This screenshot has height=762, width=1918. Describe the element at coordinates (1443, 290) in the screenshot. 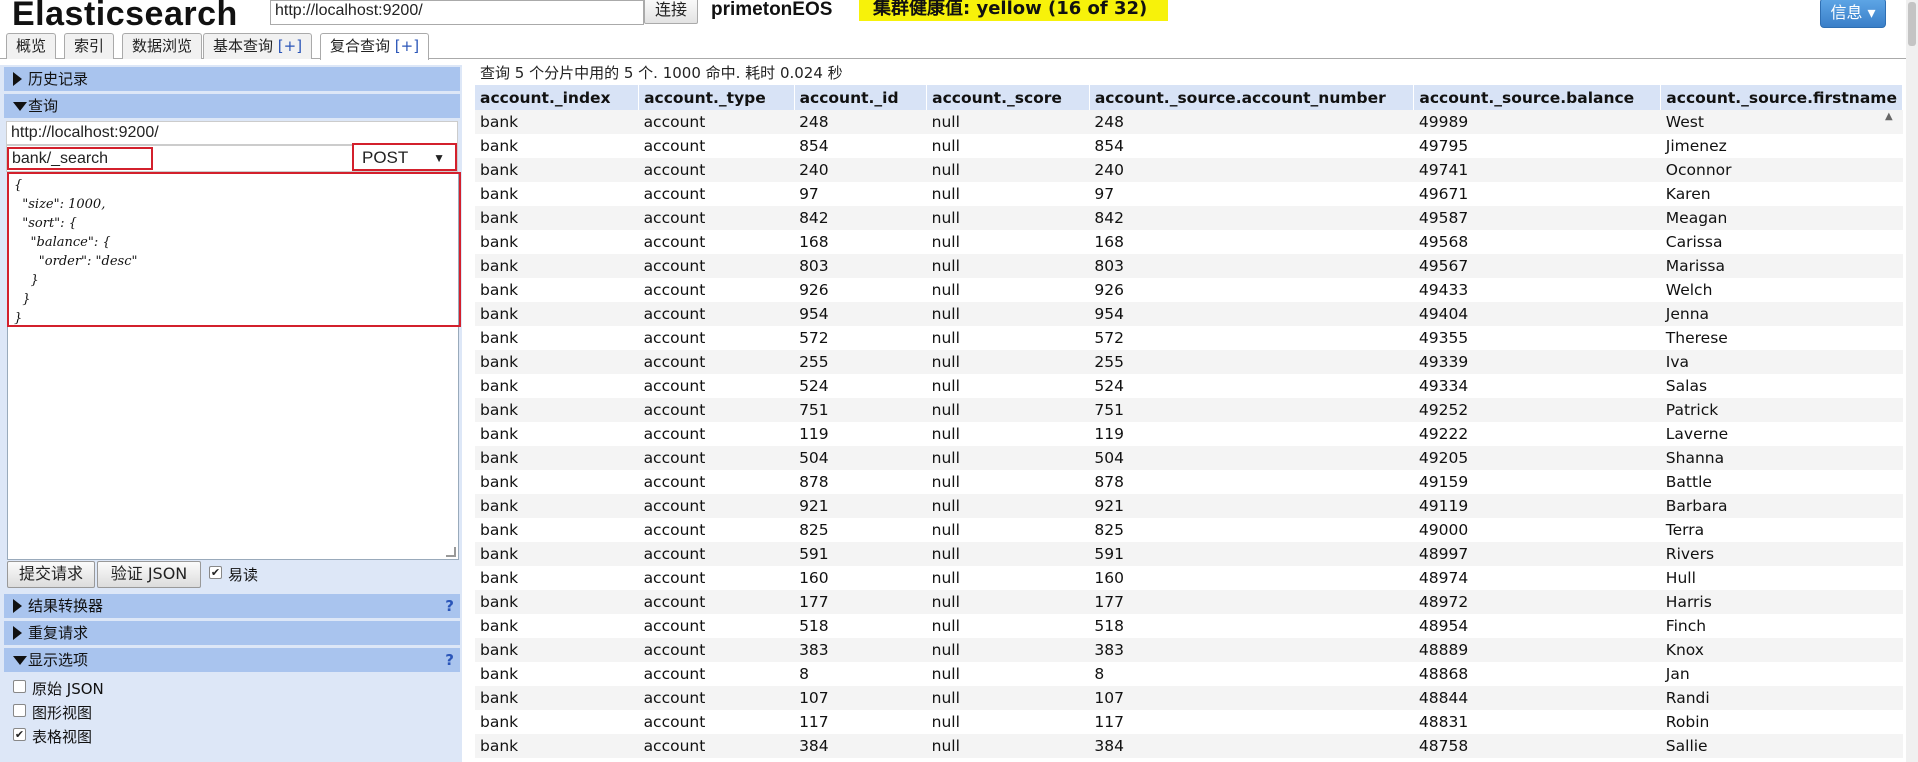

I see `table-cell: 49433` at that location.